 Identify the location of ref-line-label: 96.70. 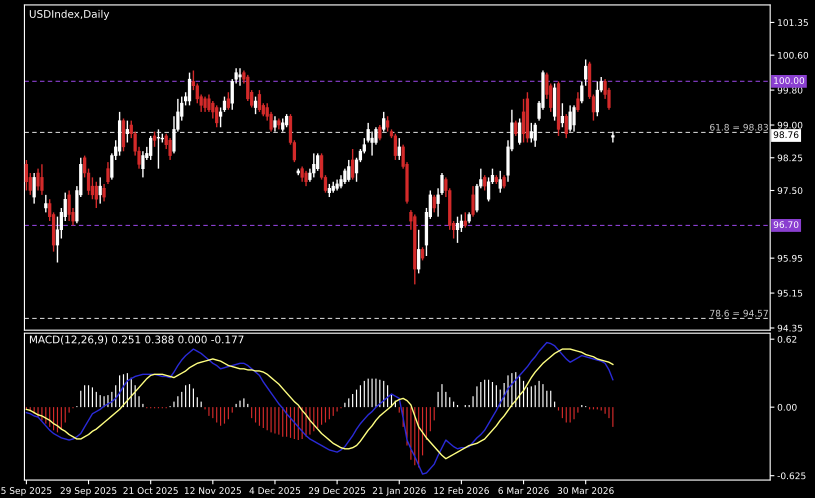
(786, 224).